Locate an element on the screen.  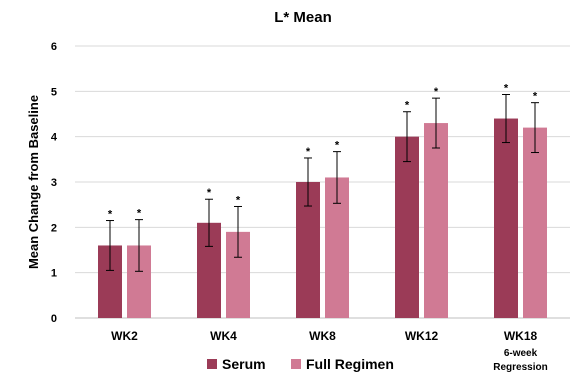
y-axis-ticks: 0 1 2 3 4 5 6 is located at coordinates (54, 183).